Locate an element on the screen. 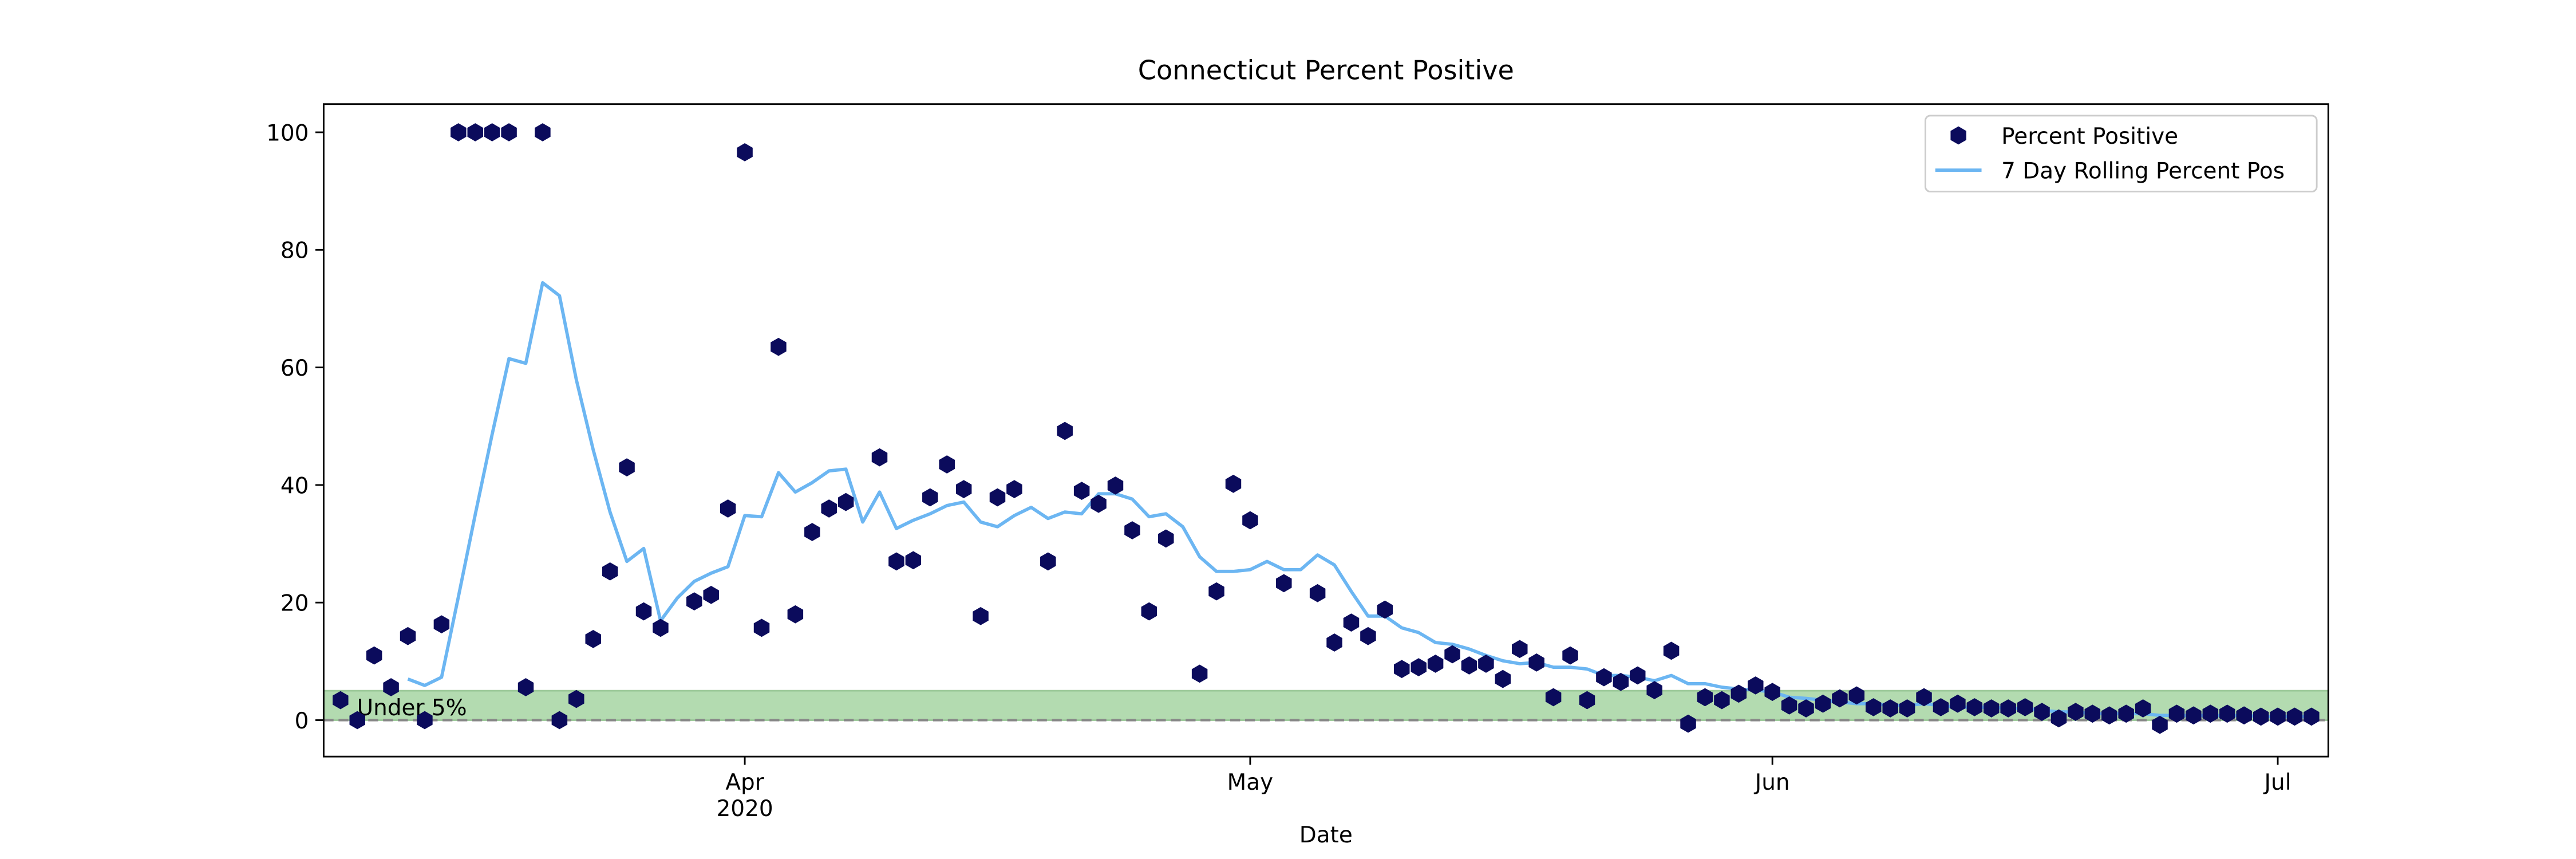  y-tick-label: 40 is located at coordinates (294, 486).